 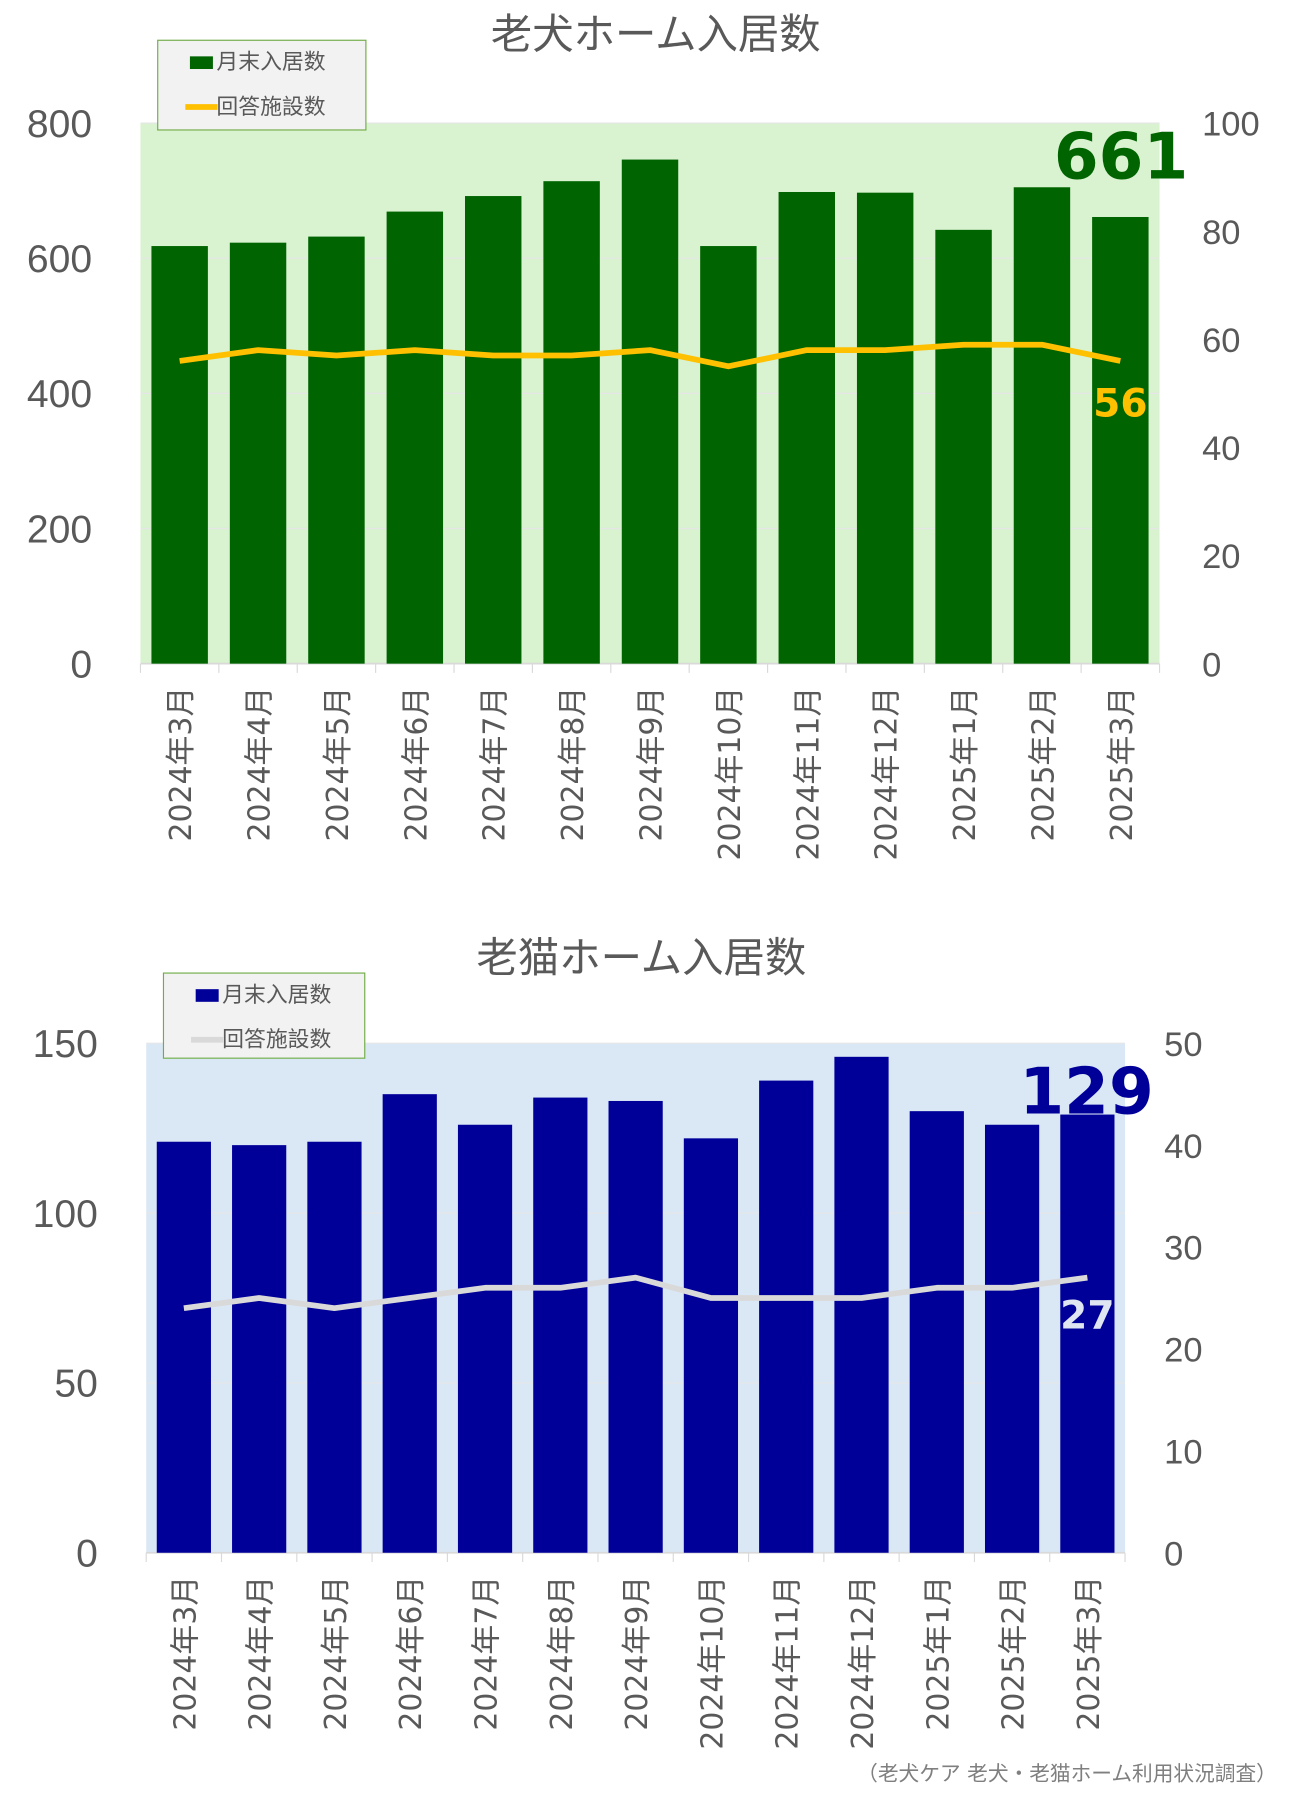 I want to click on line-last-value-label: 56, so click(x=1120, y=403).